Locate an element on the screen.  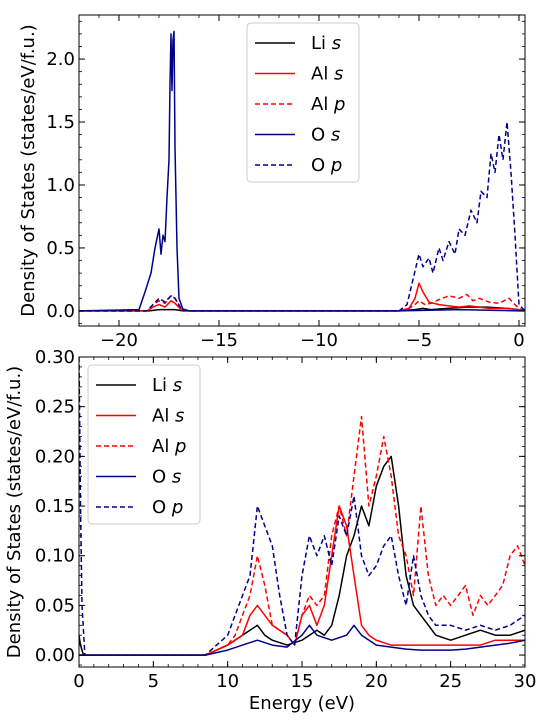
y-tick-label: 0.30 is located at coordinates (55, 357).